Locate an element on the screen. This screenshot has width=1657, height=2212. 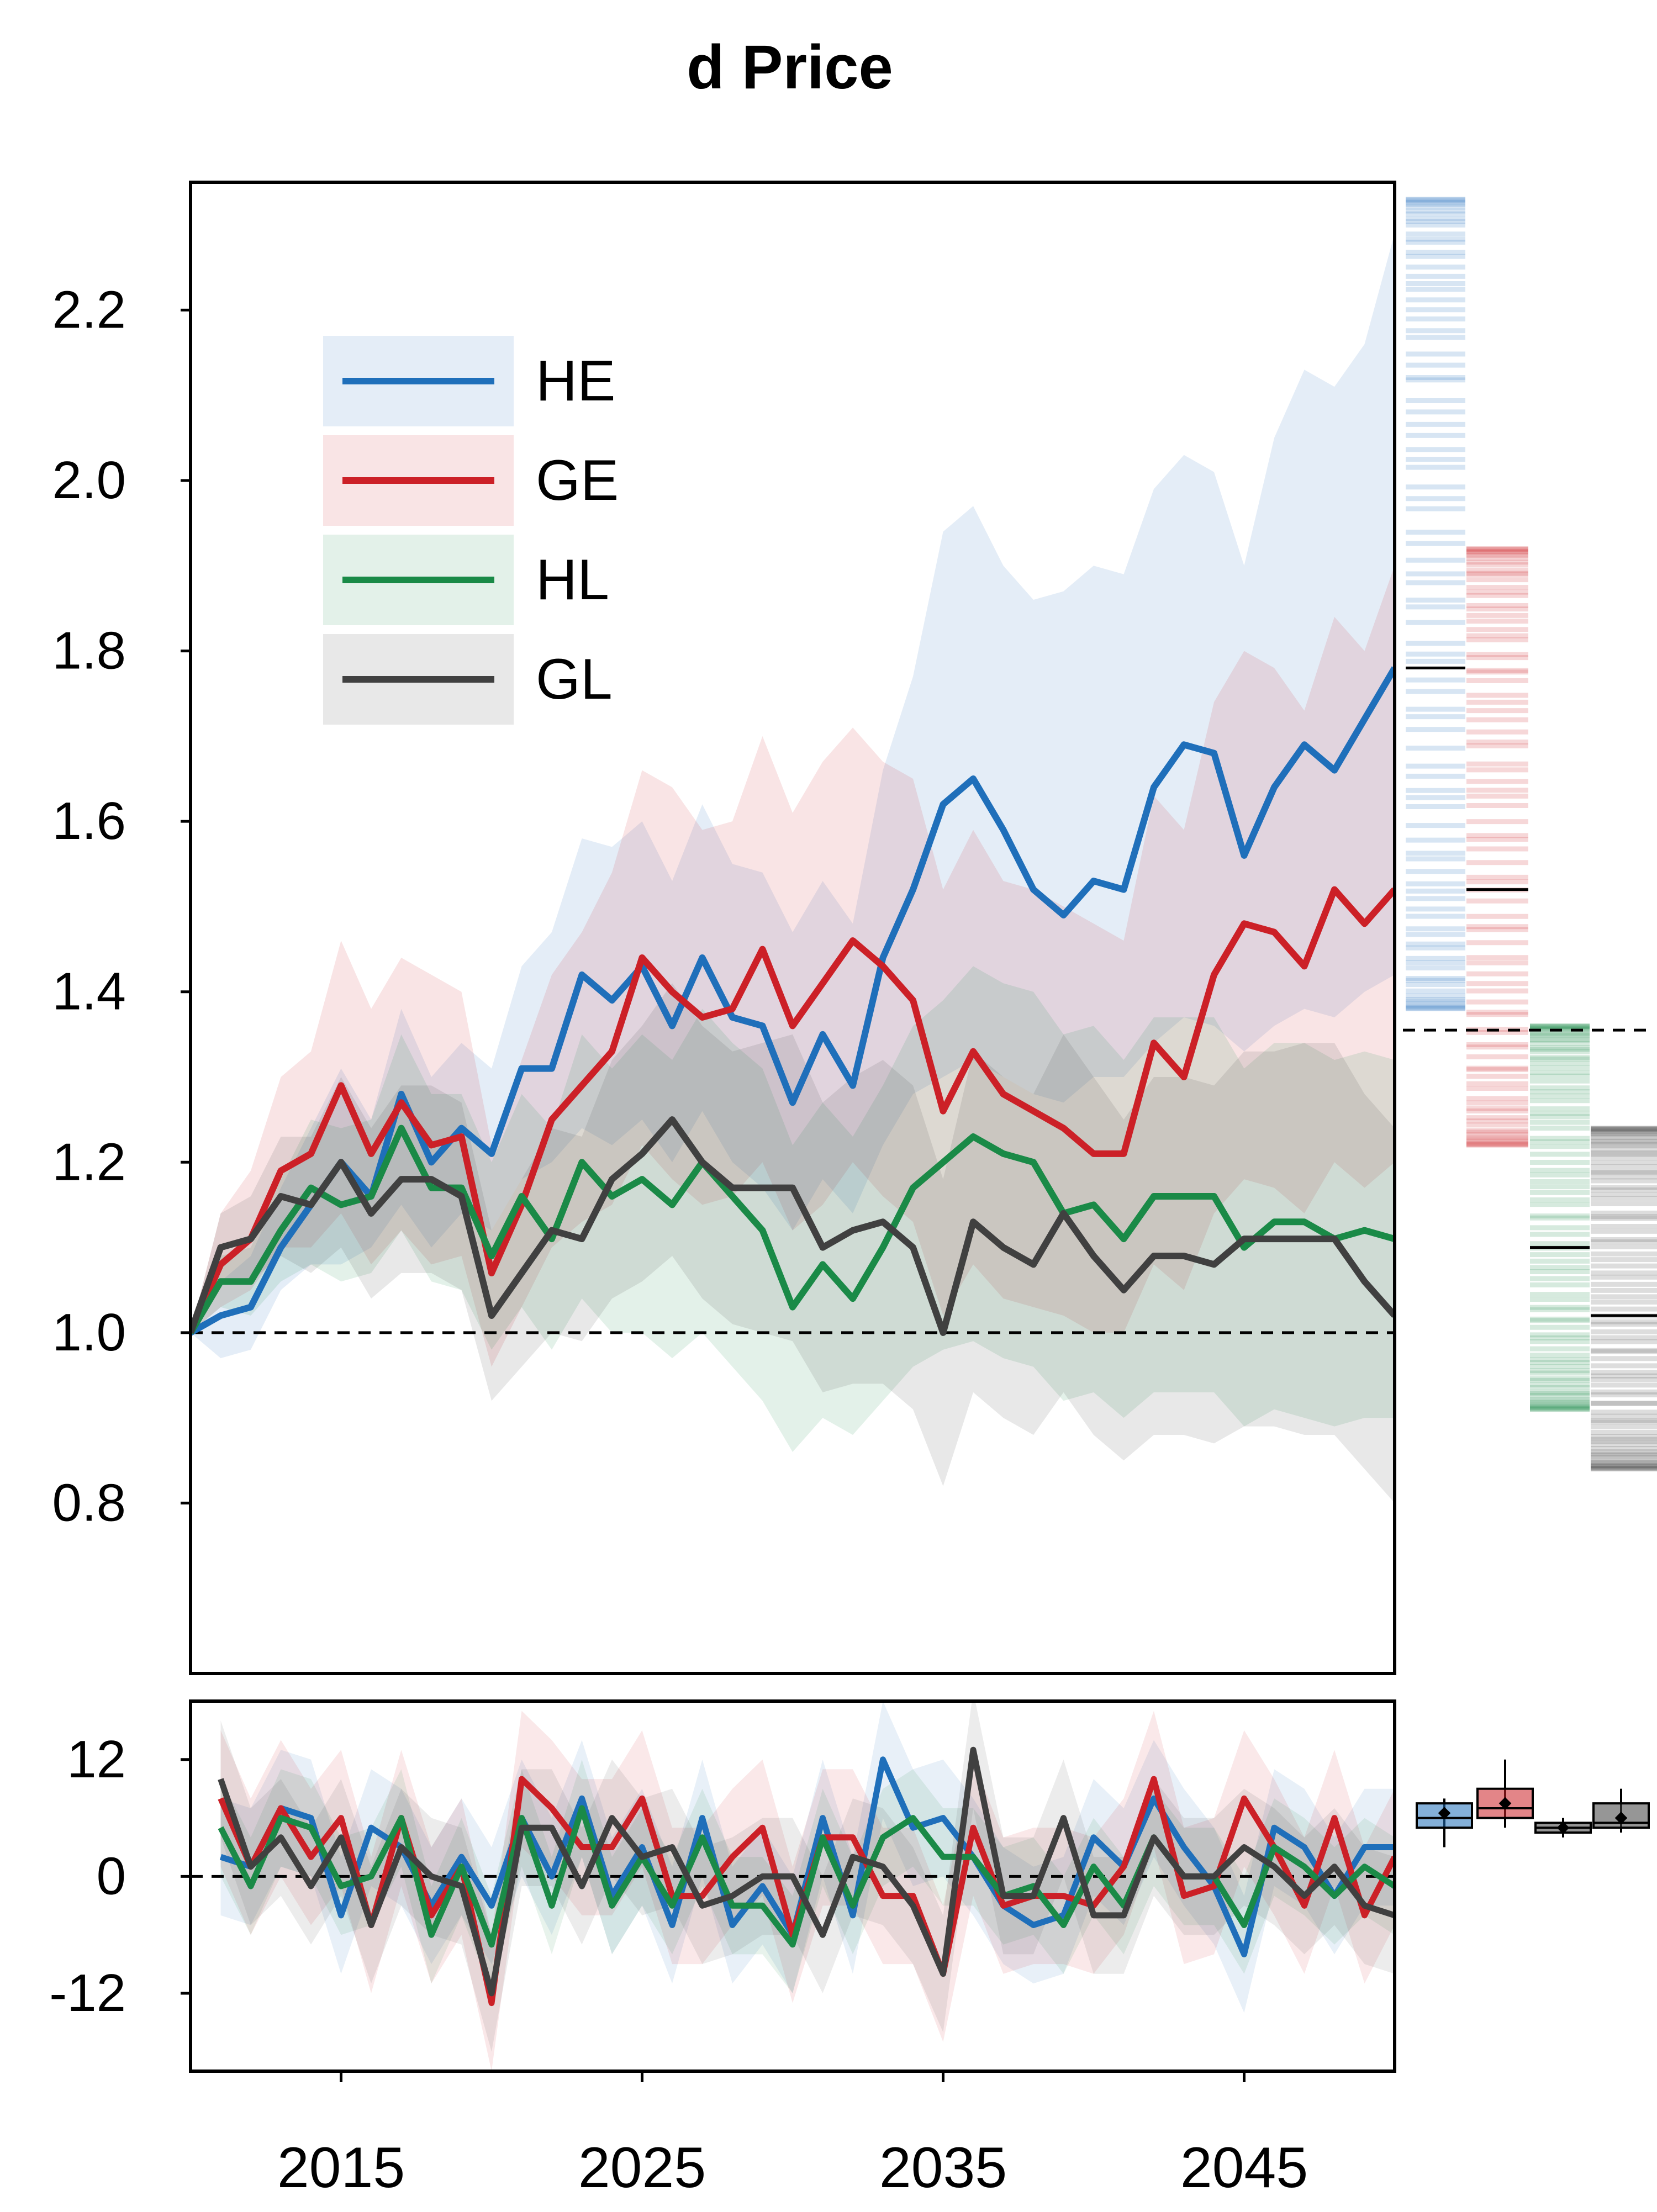
series-line-gl is located at coordinates (793, 1226).